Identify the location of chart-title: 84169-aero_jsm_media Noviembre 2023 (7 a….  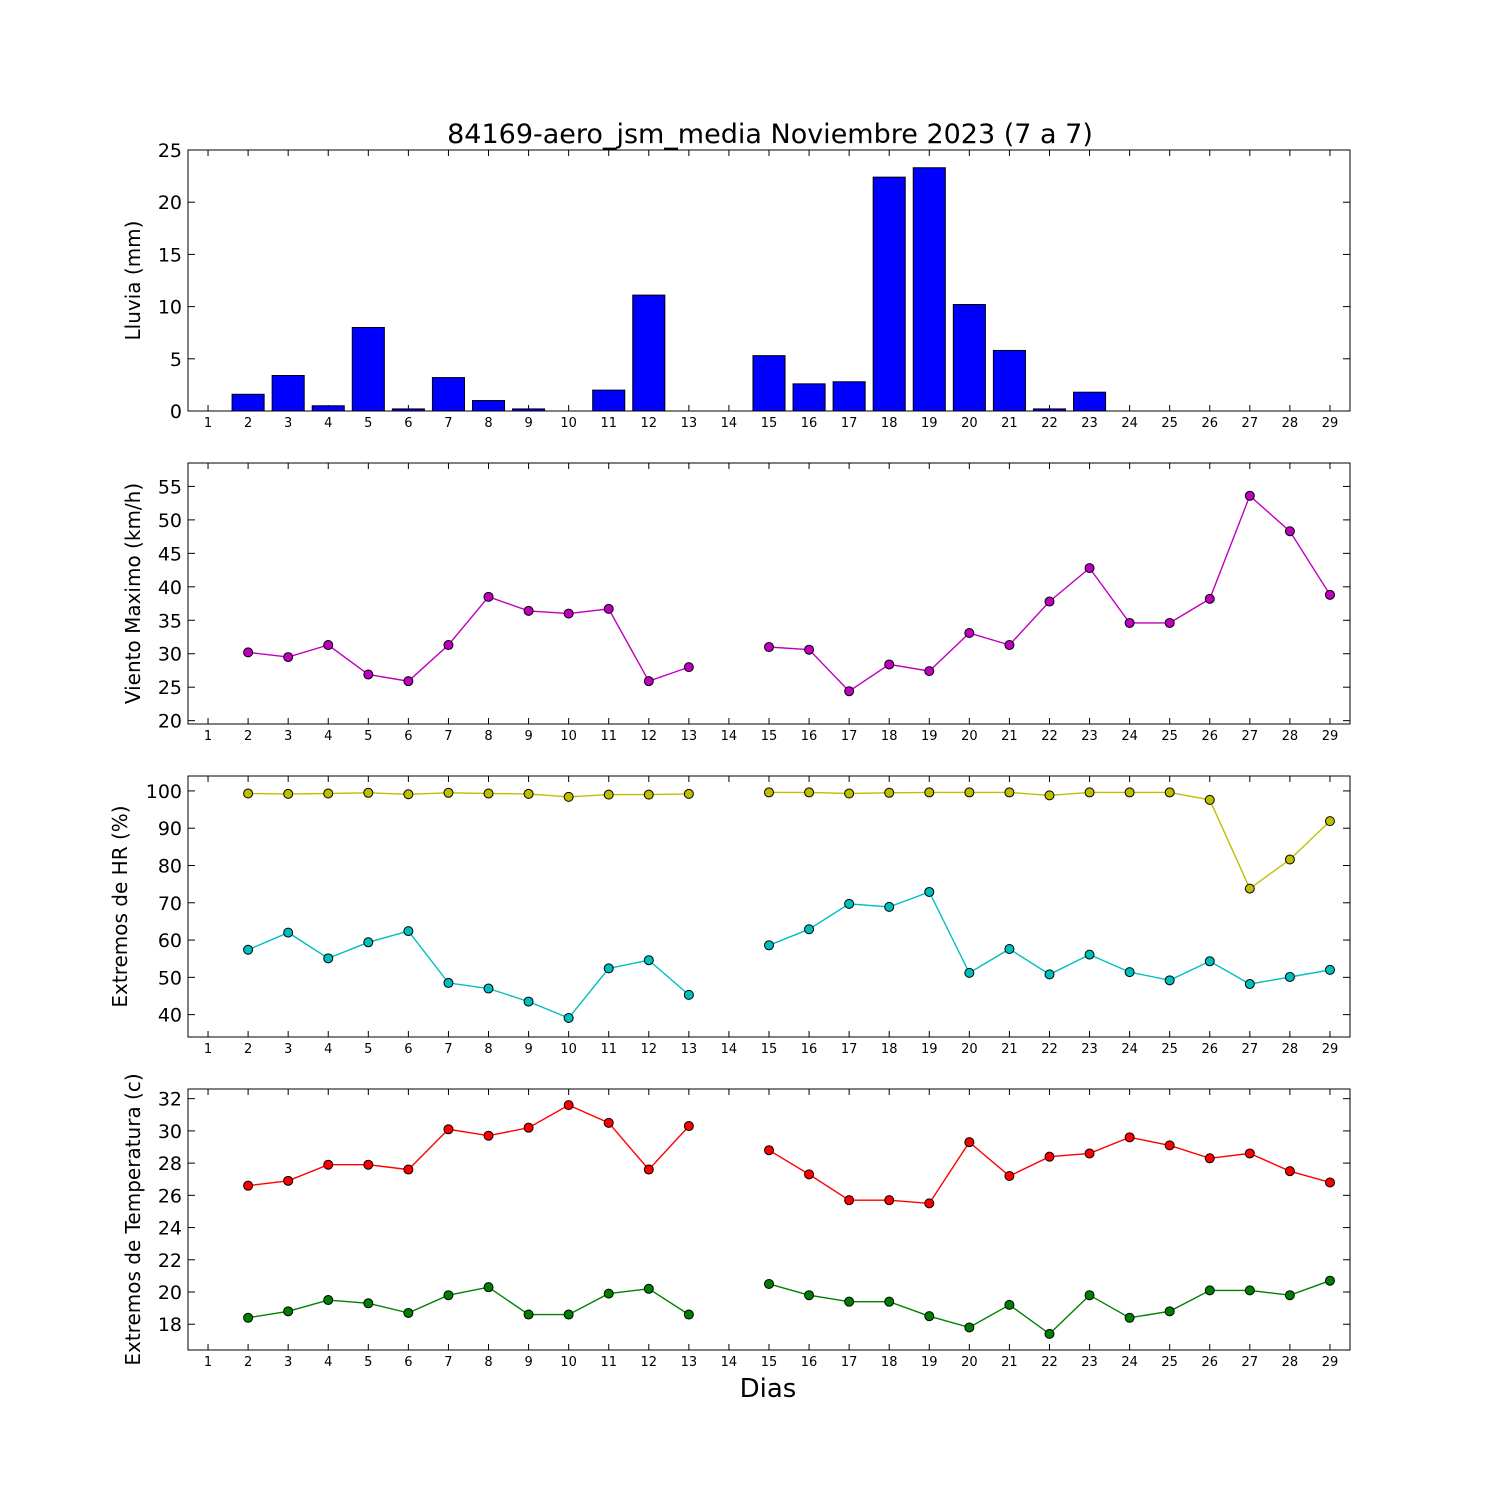
(770, 134).